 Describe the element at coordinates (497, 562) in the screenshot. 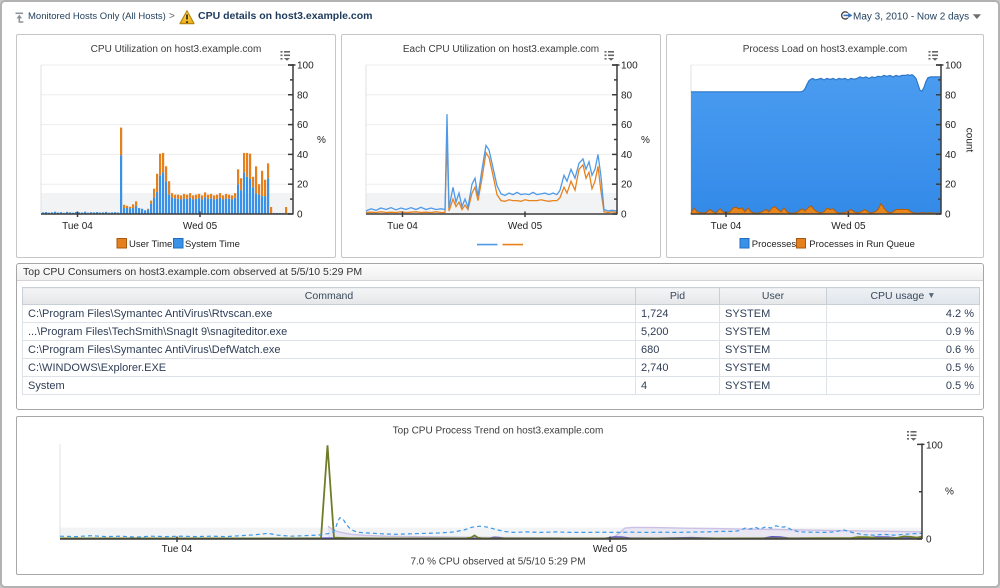

I see `svg-text:7.0 % CPU observed at 5/5/10 5: 7.0 % CPU observed at 5/5/10 5:29 PM` at that location.